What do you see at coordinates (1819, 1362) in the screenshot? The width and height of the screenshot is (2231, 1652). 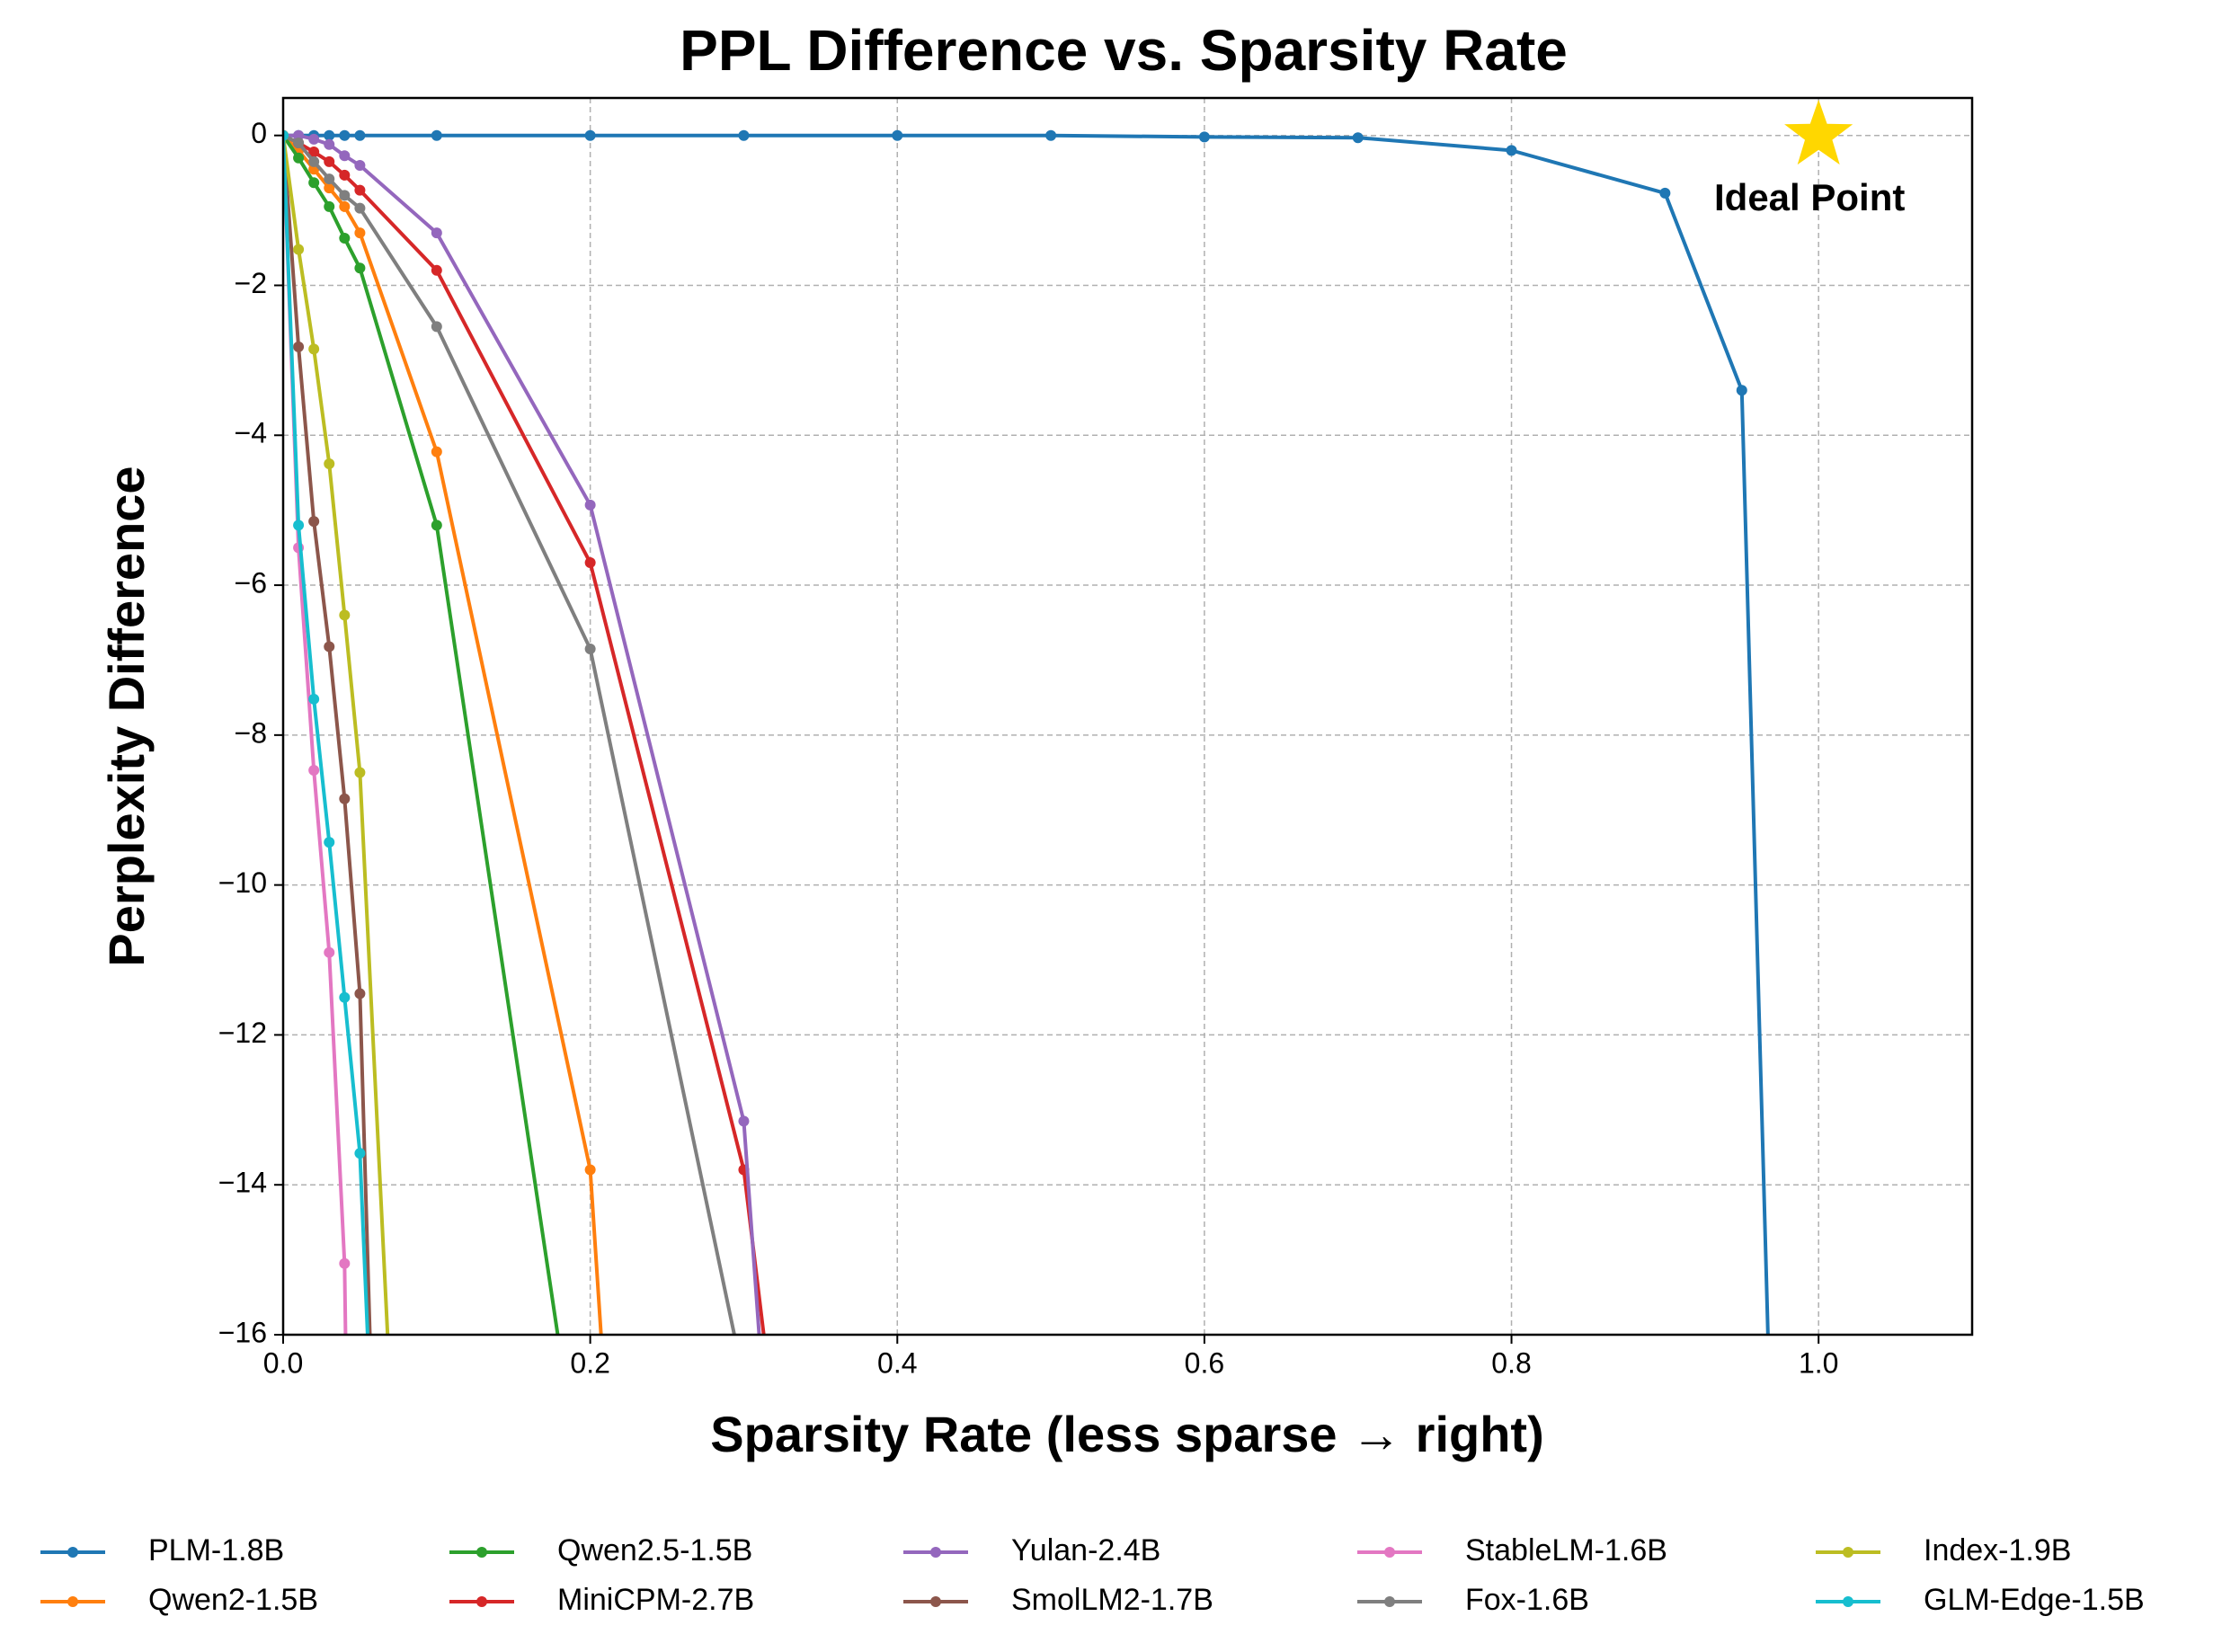 I see `x-tick-label: 1.0` at bounding box center [1819, 1362].